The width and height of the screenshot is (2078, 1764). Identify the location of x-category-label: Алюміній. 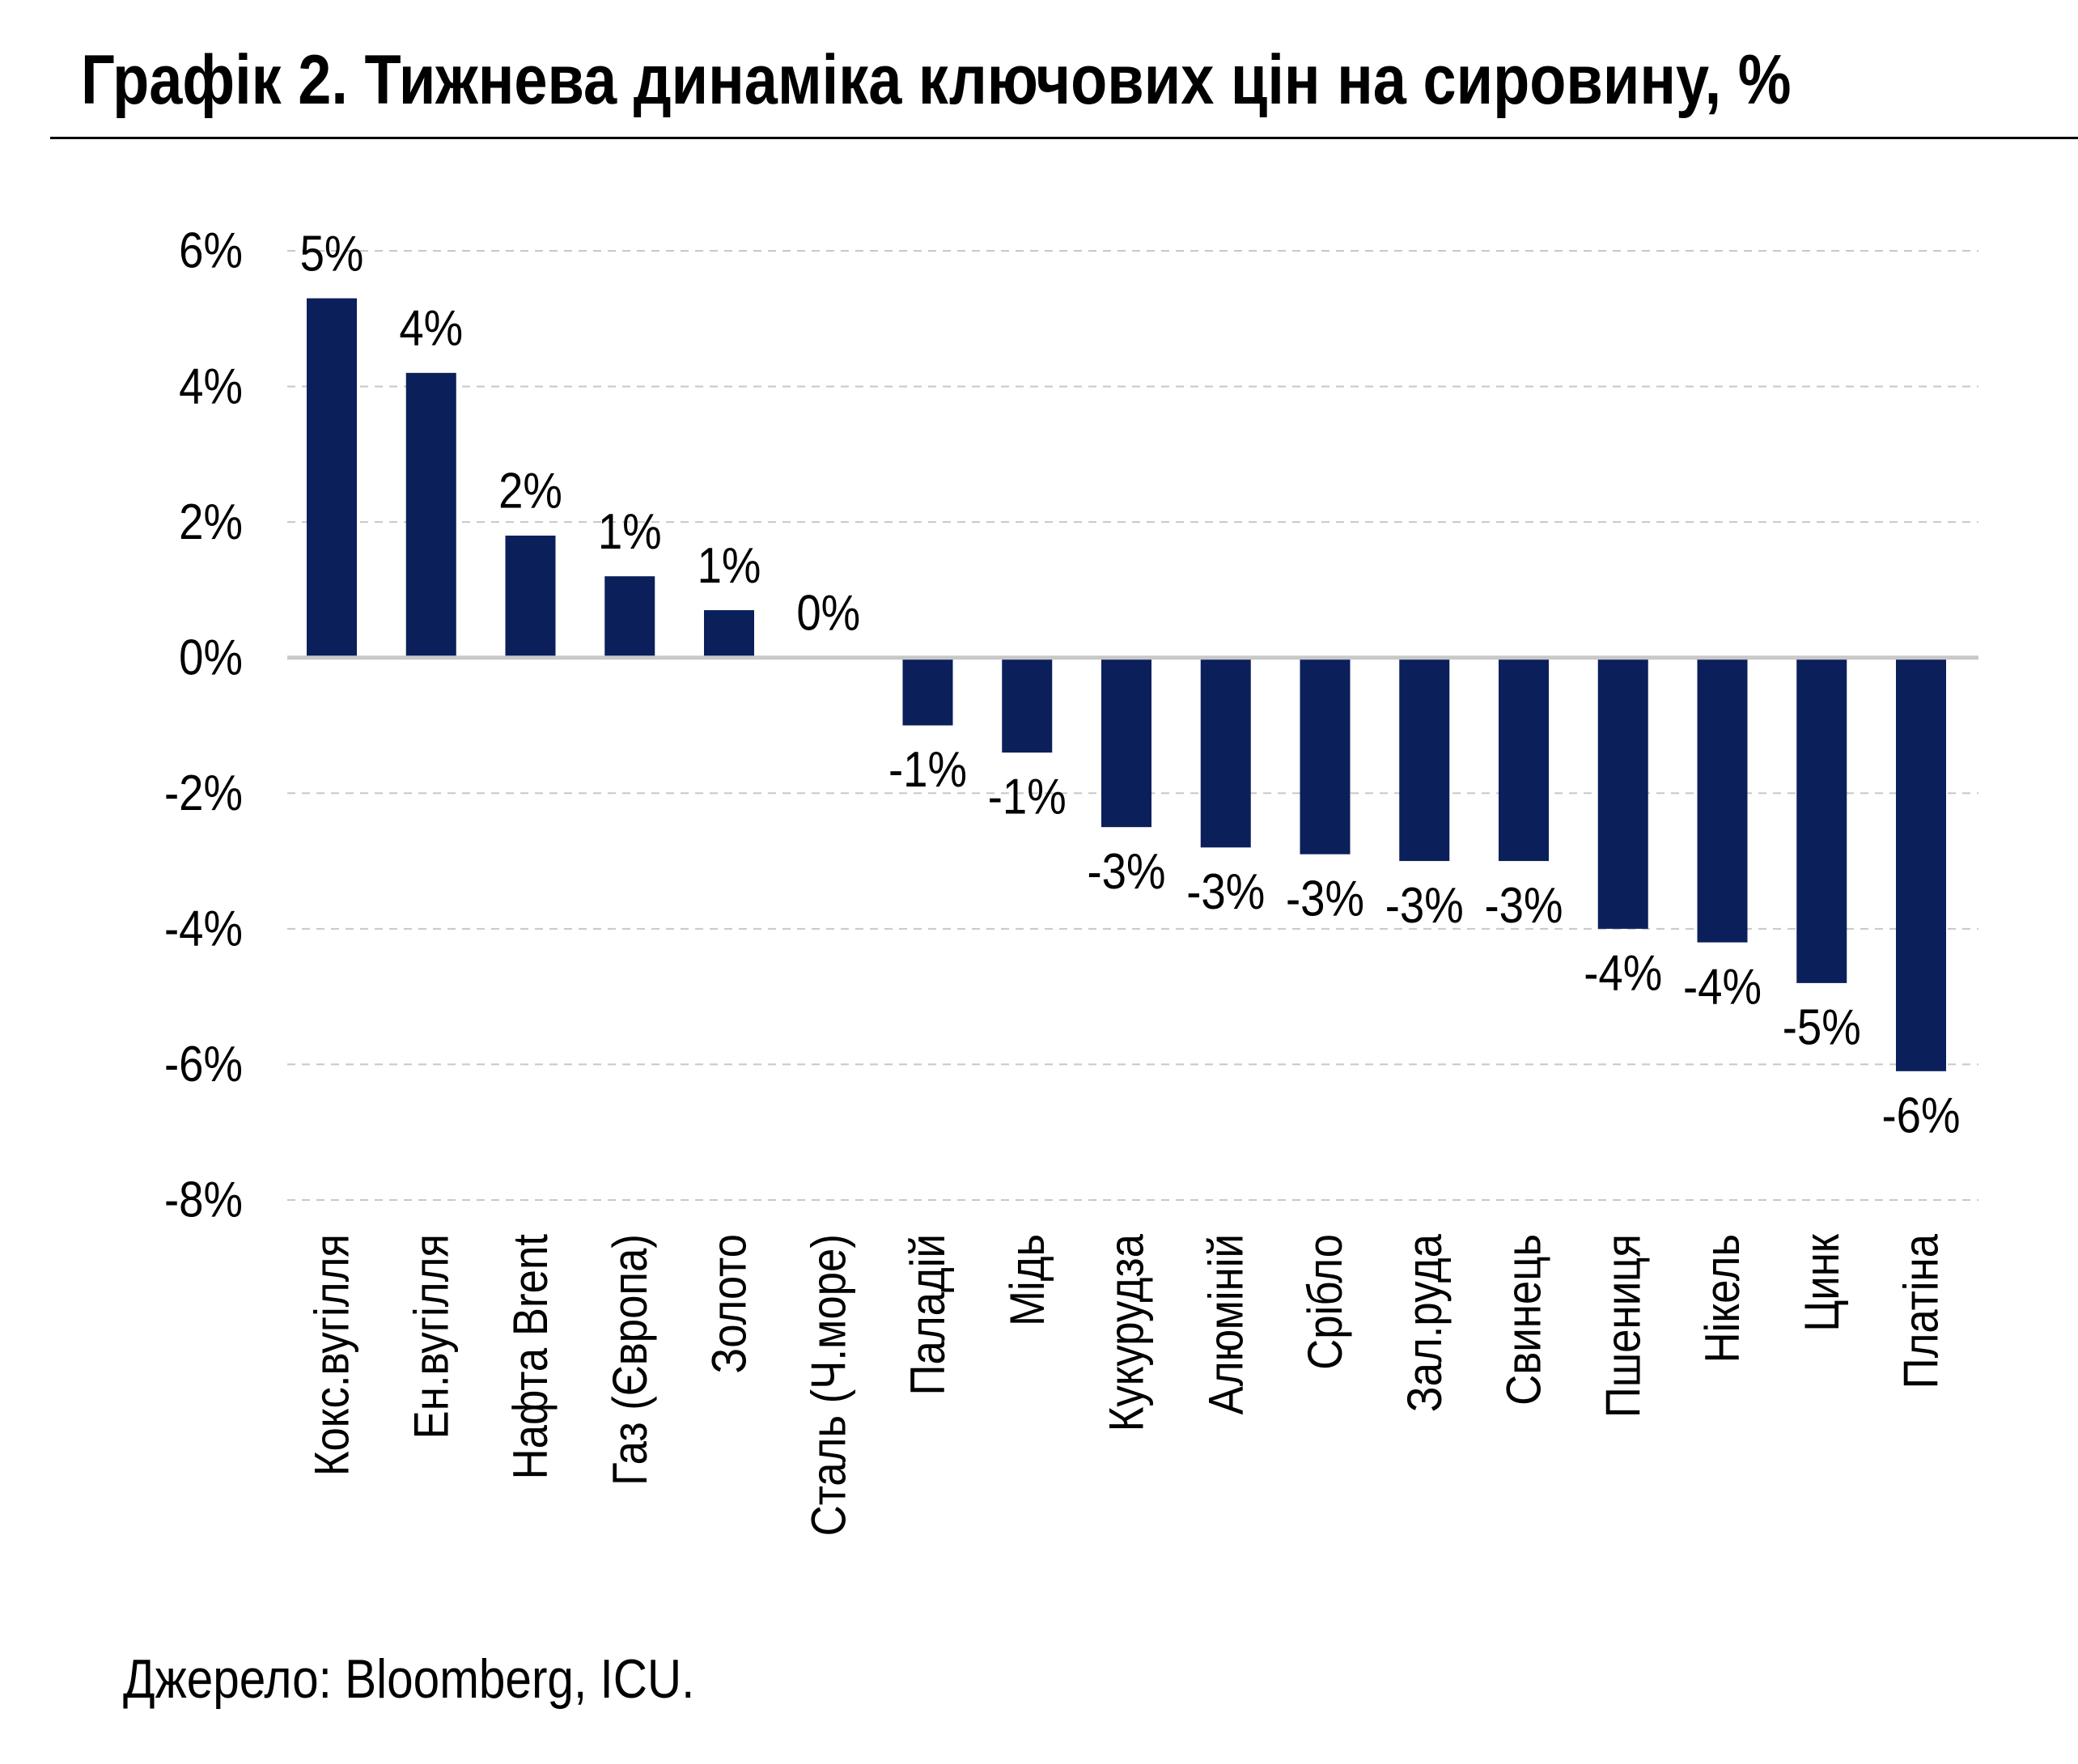
(1225, 1324).